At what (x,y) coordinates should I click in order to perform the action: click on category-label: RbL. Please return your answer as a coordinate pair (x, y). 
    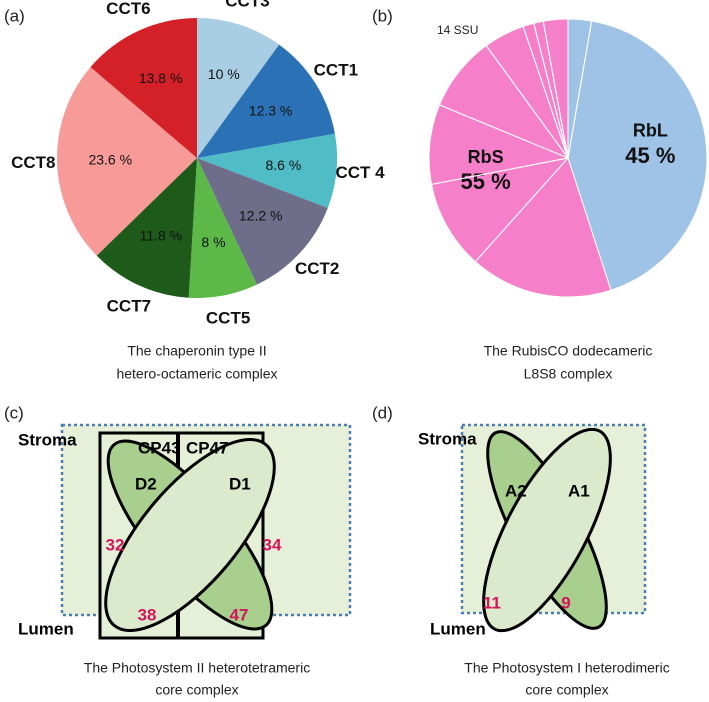
    Looking at the image, I should click on (650, 131).